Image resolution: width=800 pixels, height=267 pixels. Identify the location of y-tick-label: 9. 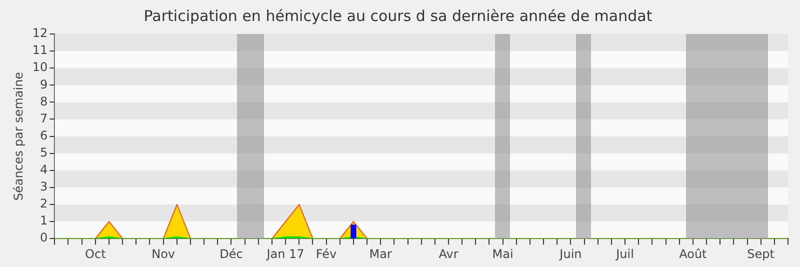
(44, 84).